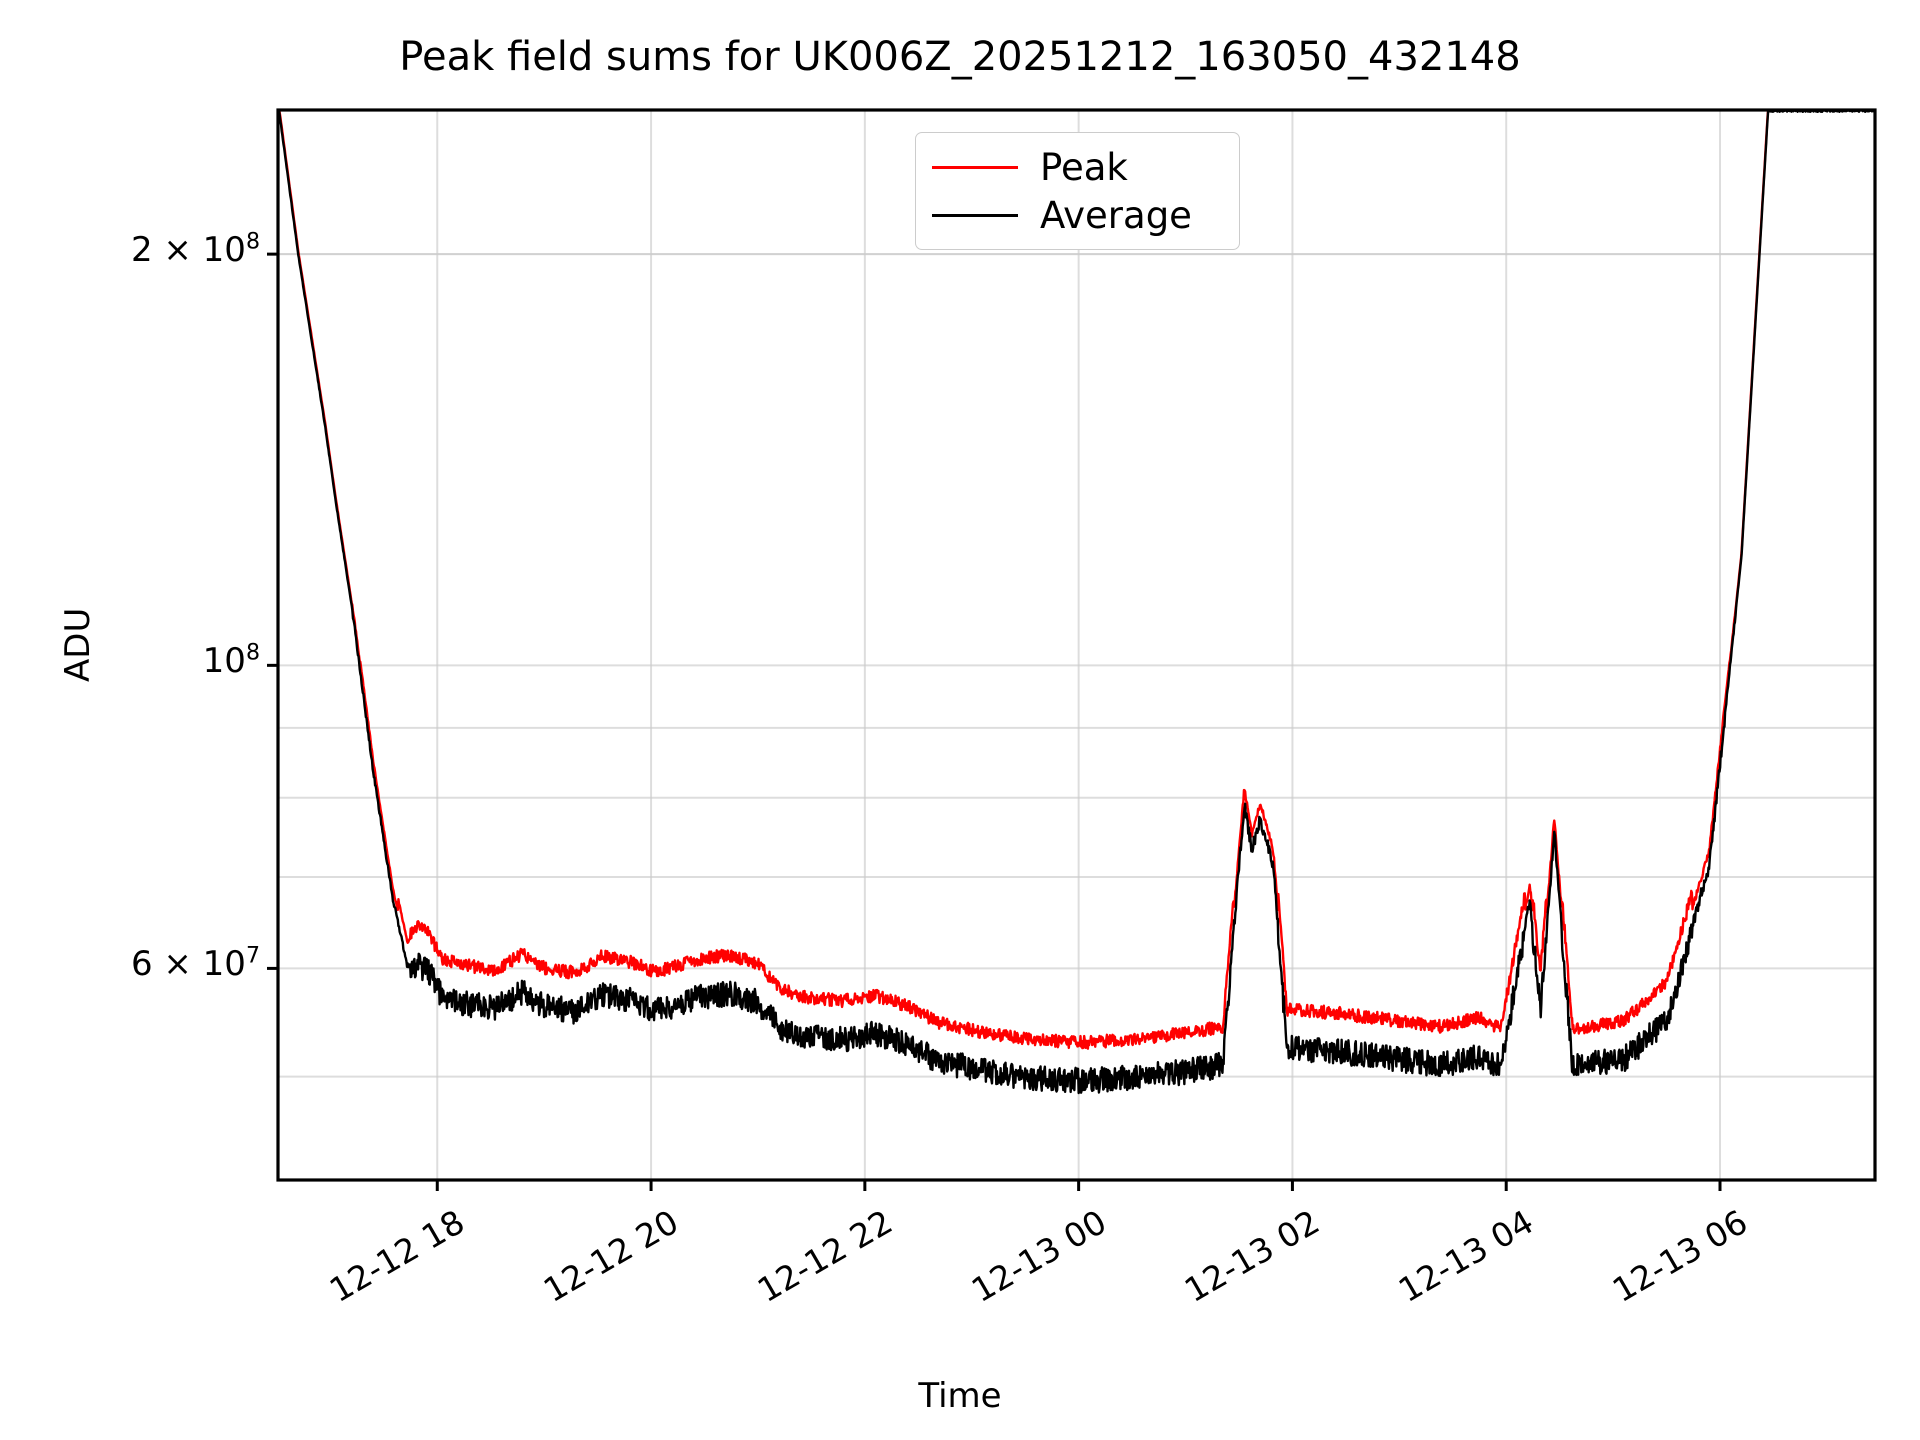 This screenshot has width=1920, height=1440. What do you see at coordinates (1084, 167) in the screenshot?
I see `legend-label: Peak` at bounding box center [1084, 167].